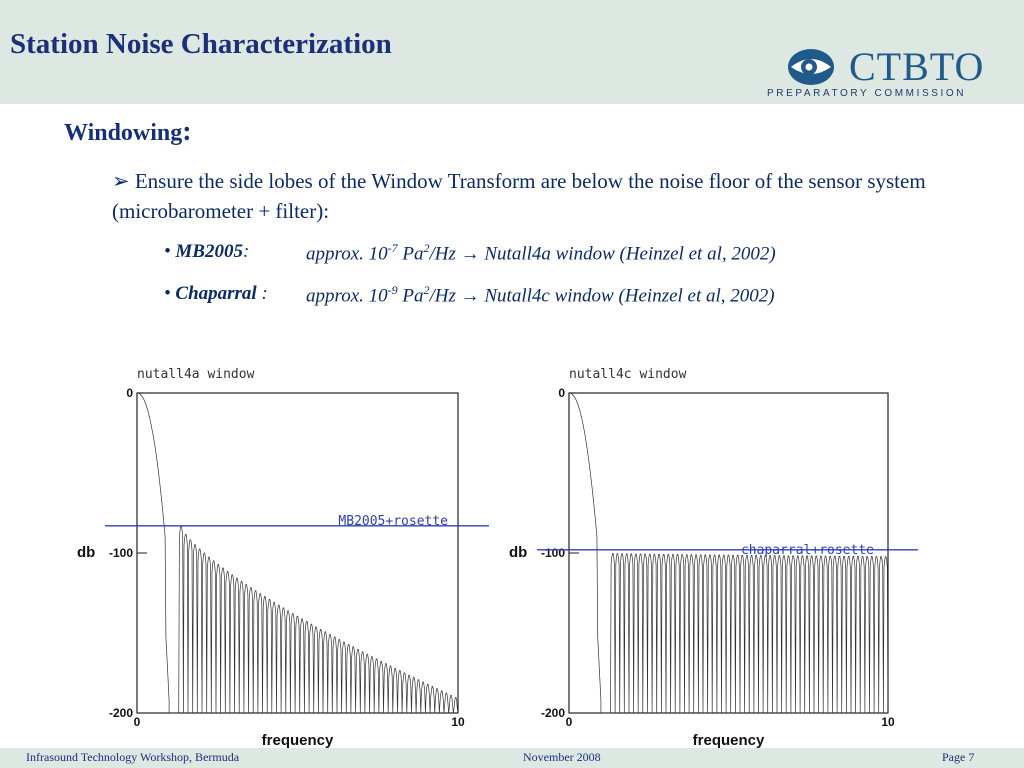 This screenshot has height=768, width=1024. Describe the element at coordinates (133, 757) in the screenshot. I see `footer-event: Infrasound Technology Workshop, Bermuda` at that location.